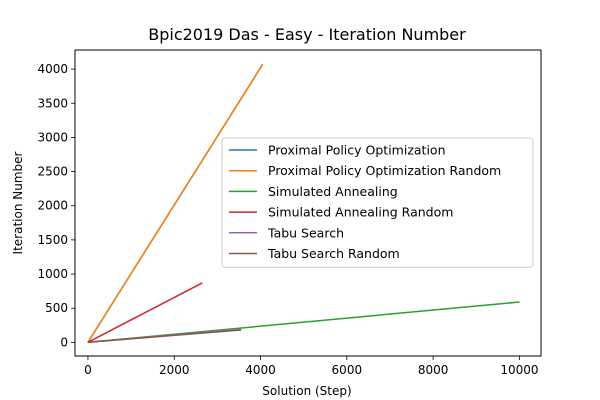  I want to click on y-tick-label: 0, so click(64, 342).